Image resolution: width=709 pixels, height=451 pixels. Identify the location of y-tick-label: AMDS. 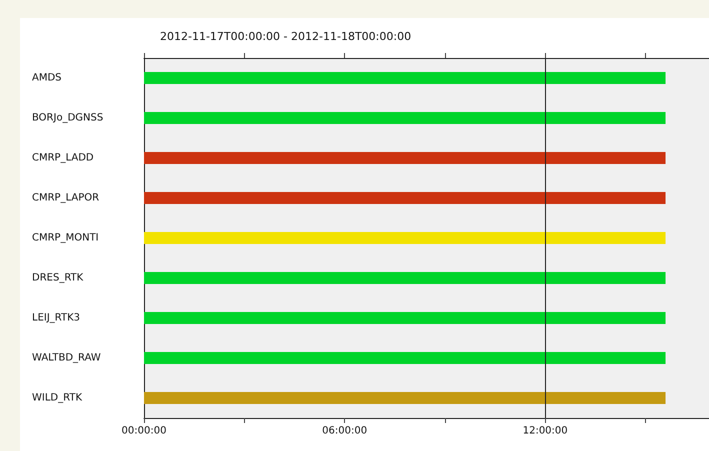
(47, 78).